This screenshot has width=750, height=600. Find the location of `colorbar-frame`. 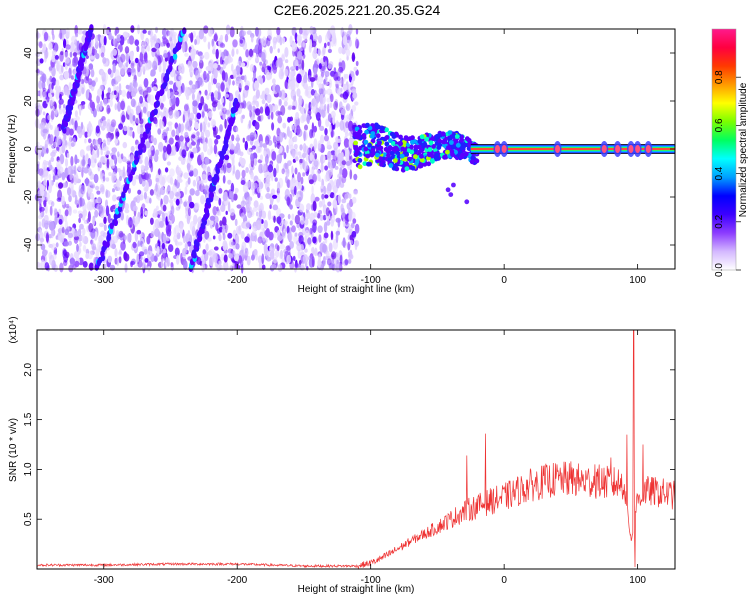

colorbar-frame is located at coordinates (724, 149).